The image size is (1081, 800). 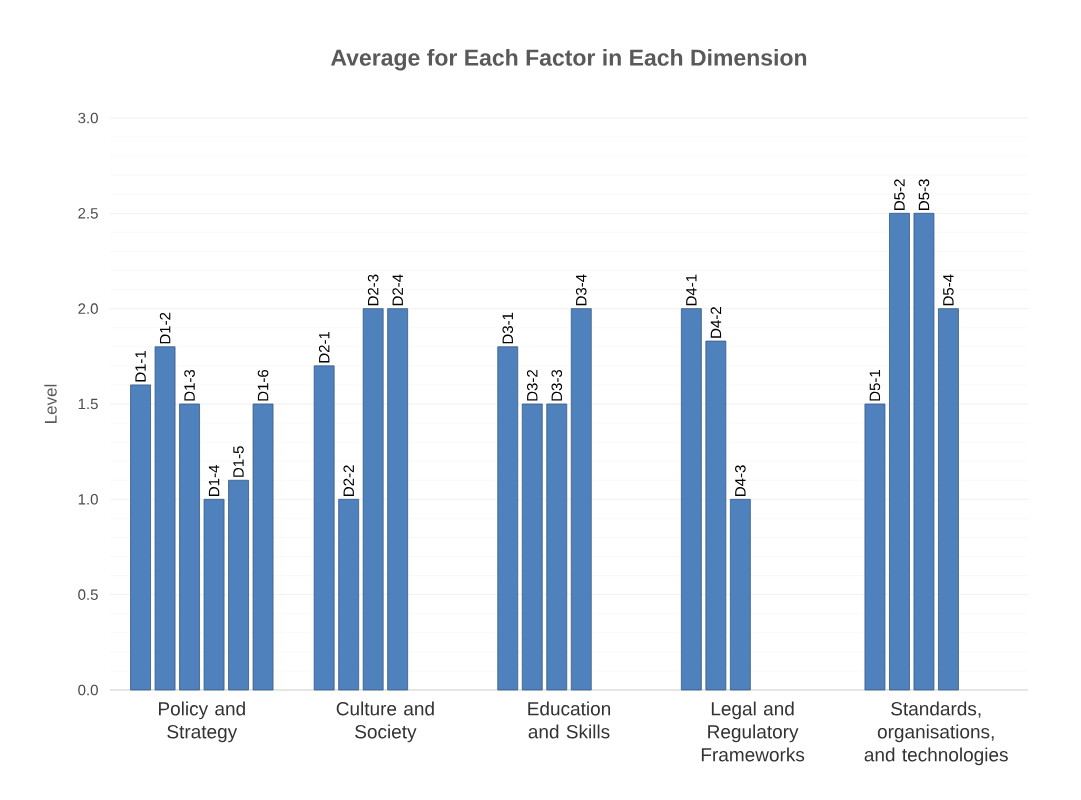 I want to click on y-tick-label: 1.0, so click(x=88, y=499).